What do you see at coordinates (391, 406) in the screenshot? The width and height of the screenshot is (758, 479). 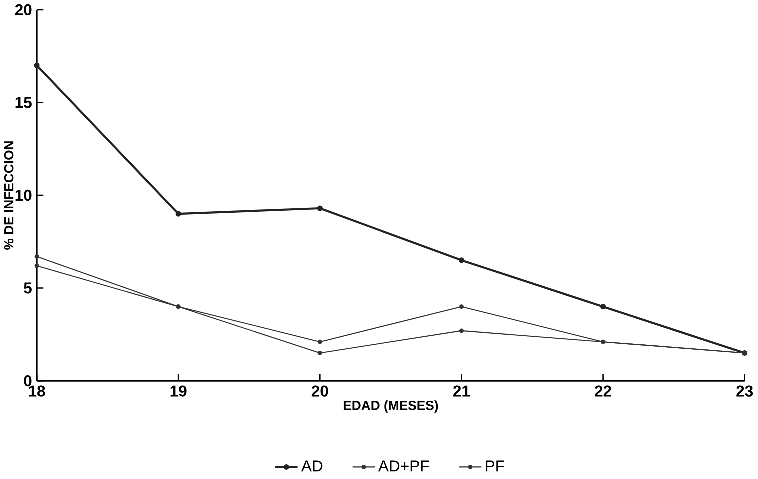 I see `x-axis-title: EDAD (MESES)` at bounding box center [391, 406].